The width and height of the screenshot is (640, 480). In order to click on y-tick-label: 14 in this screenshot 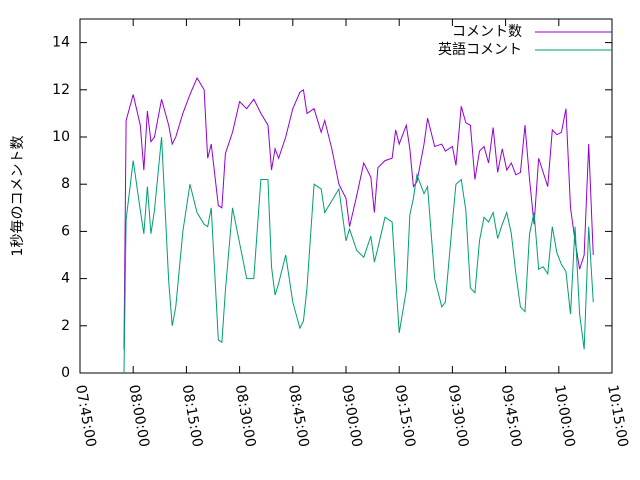, I will do `click(61, 43)`.